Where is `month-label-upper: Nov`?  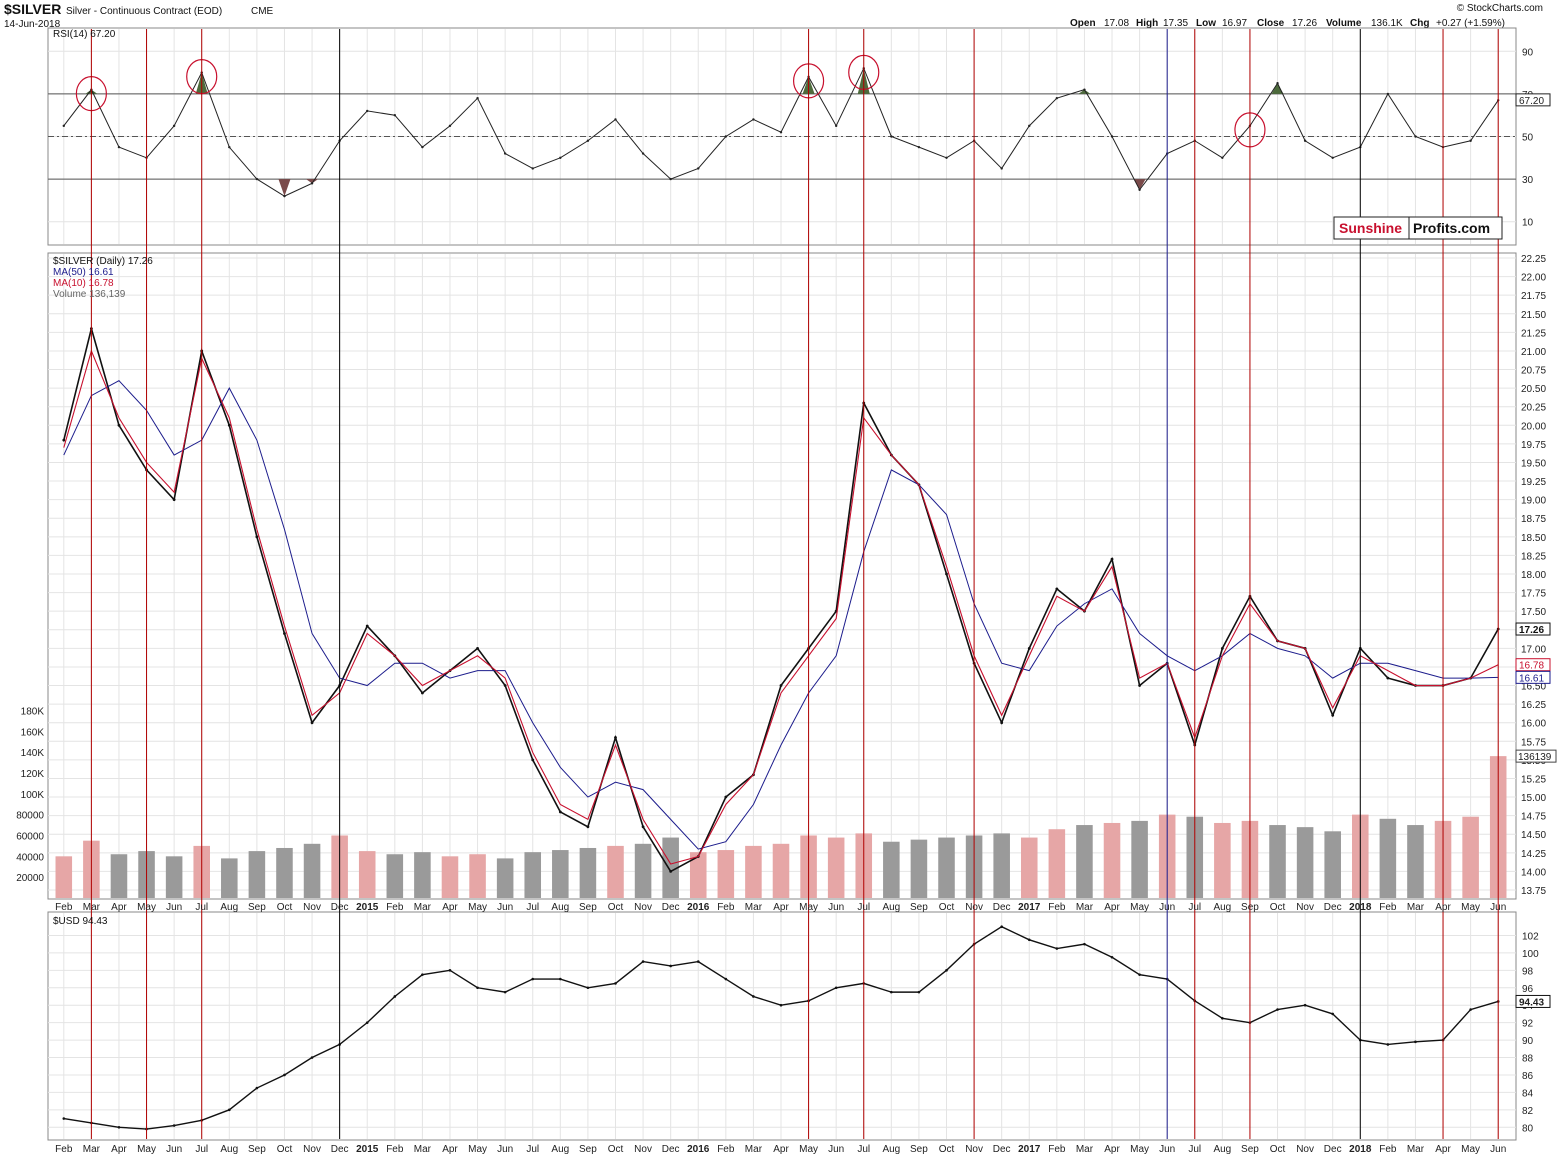 month-label-upper: Nov is located at coordinates (312, 907).